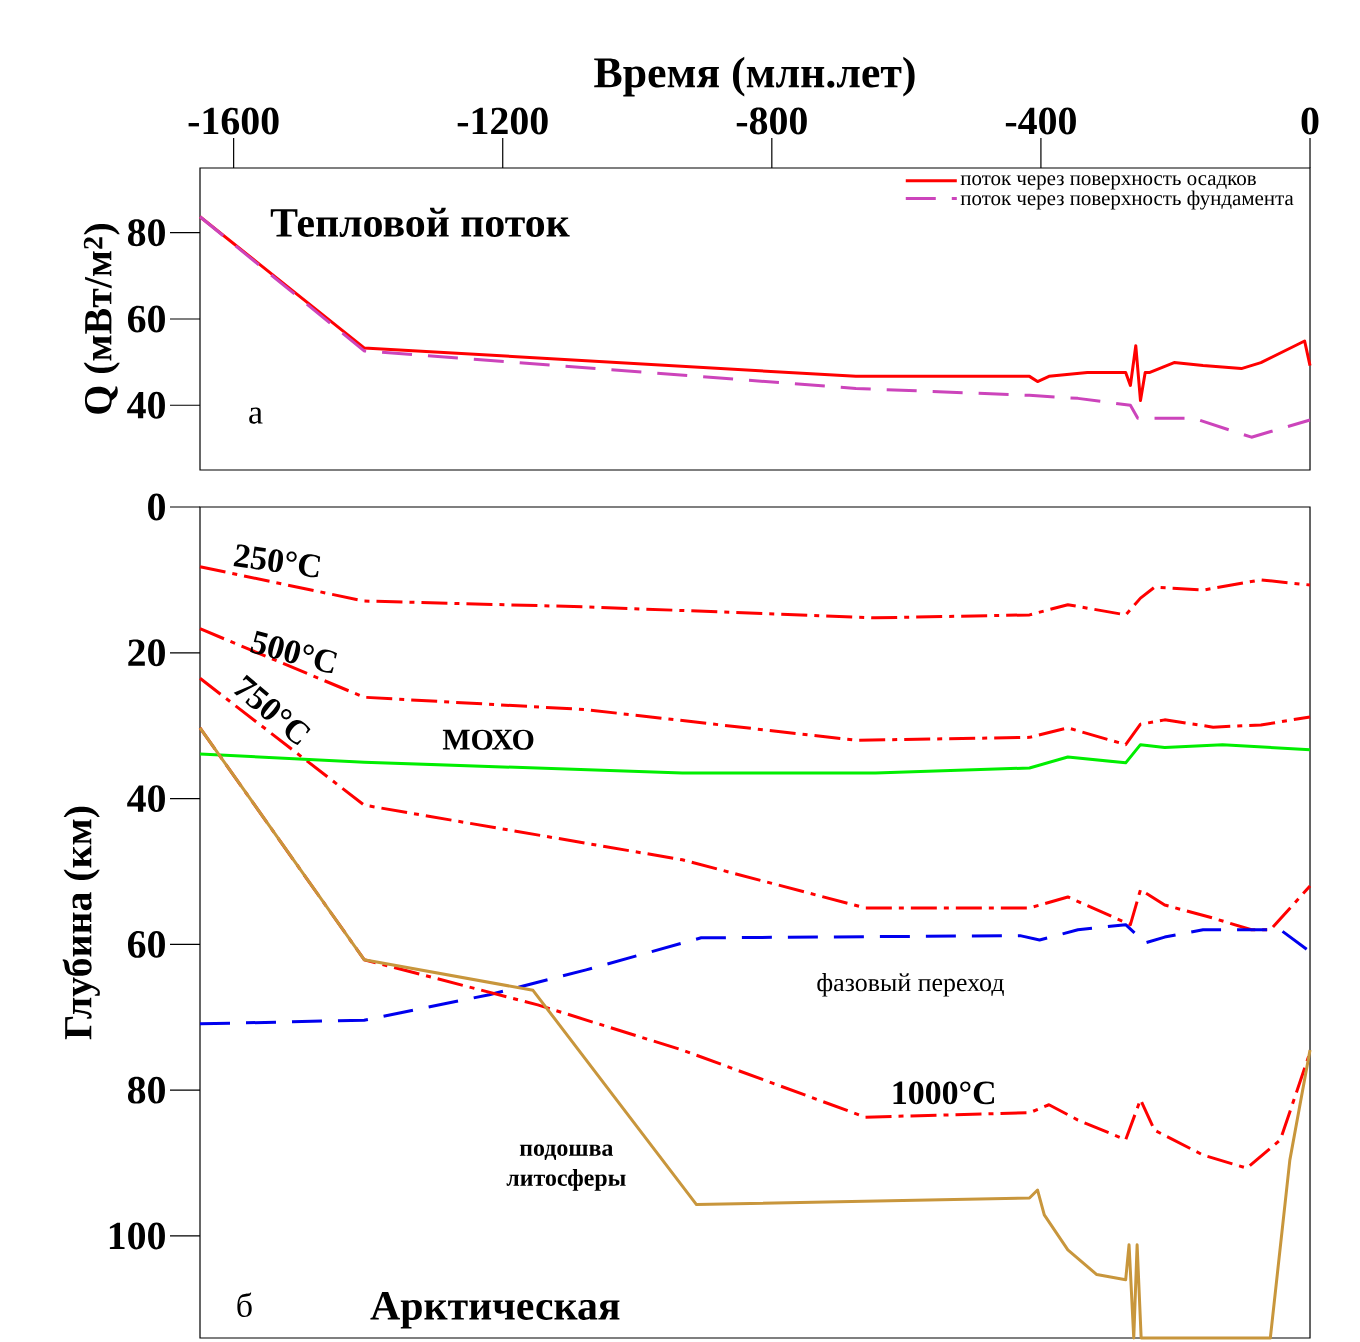  Describe the element at coordinates (754, 76) in the screenshot. I see `x-axis-title: Время (млн.лет)` at that location.